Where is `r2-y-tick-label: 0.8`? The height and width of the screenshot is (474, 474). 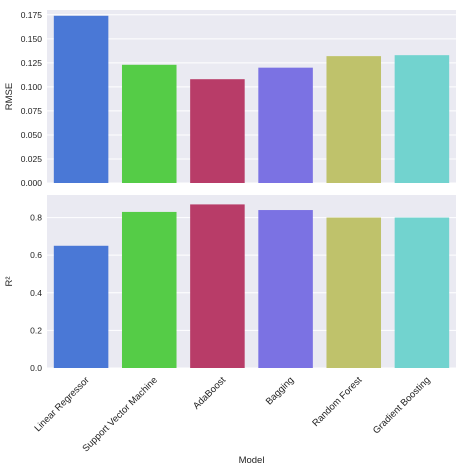 r2-y-tick-label: 0.8 is located at coordinates (36, 218).